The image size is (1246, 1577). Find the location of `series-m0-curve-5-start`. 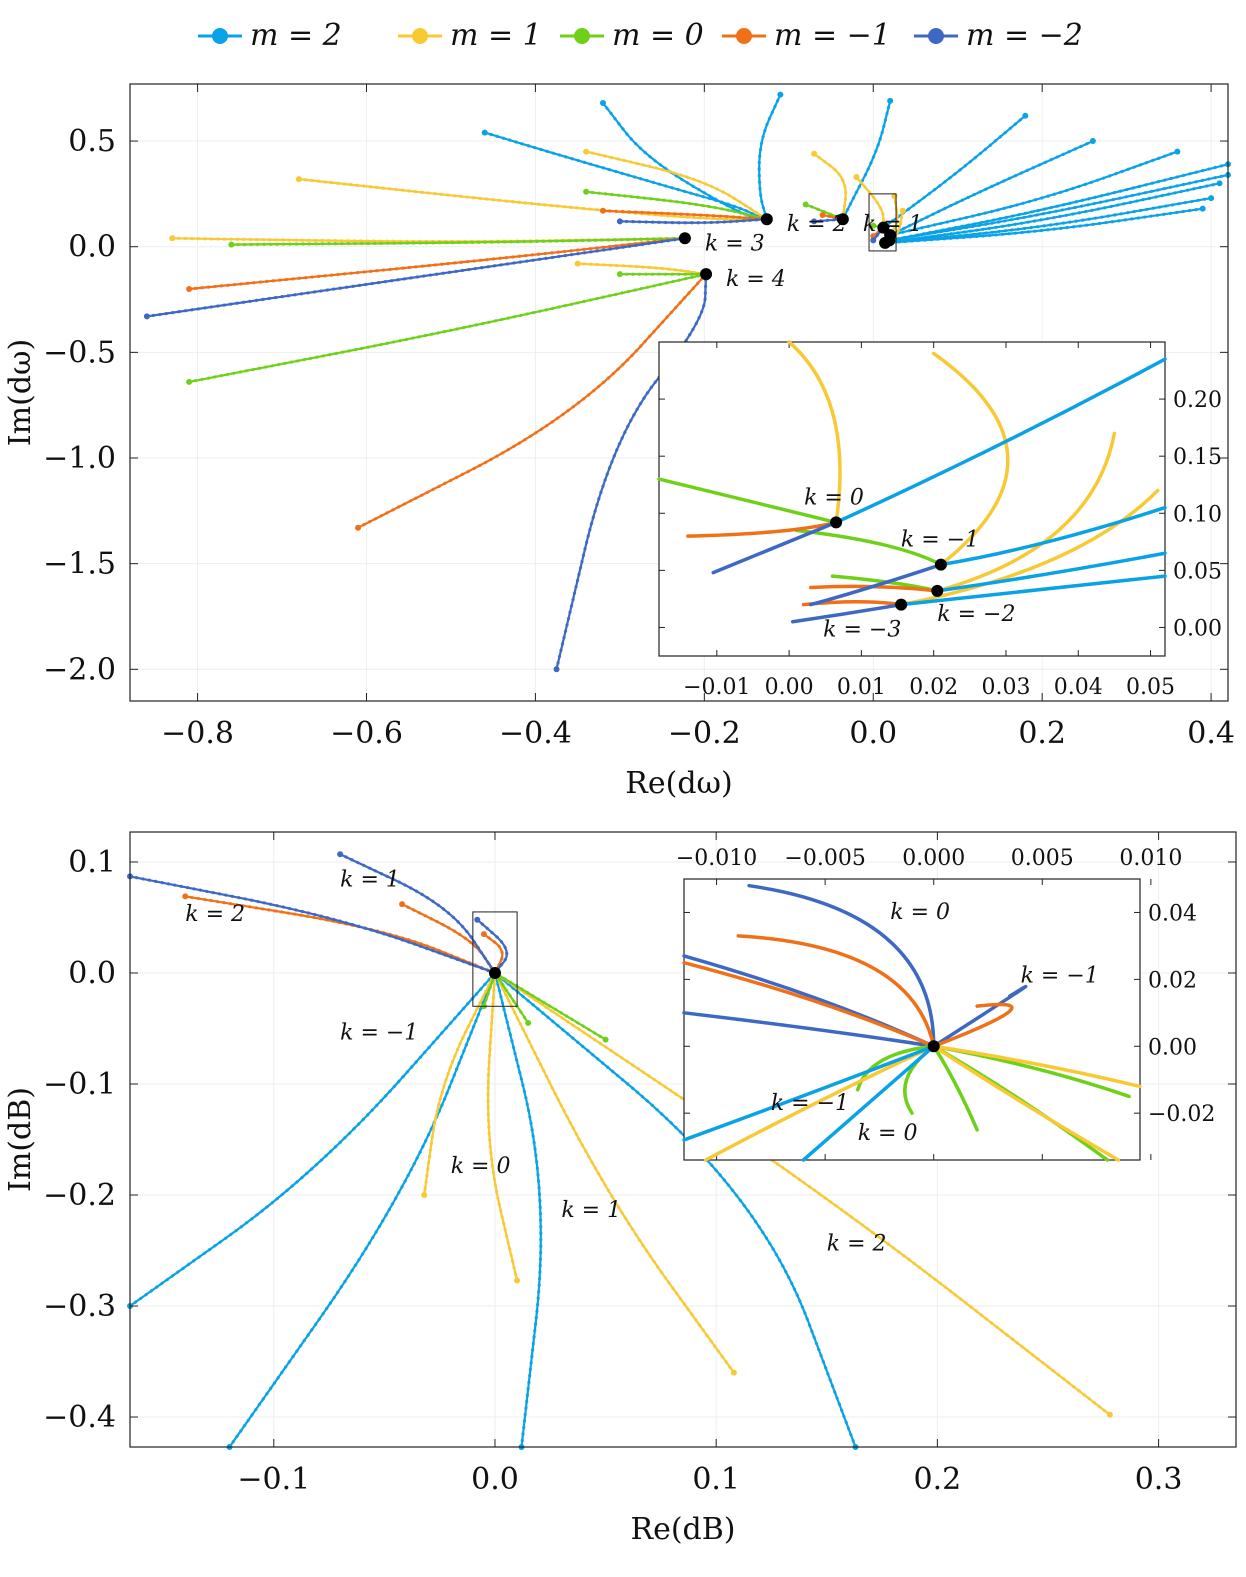

series-m0-curve-5-start is located at coordinates (873, 225).